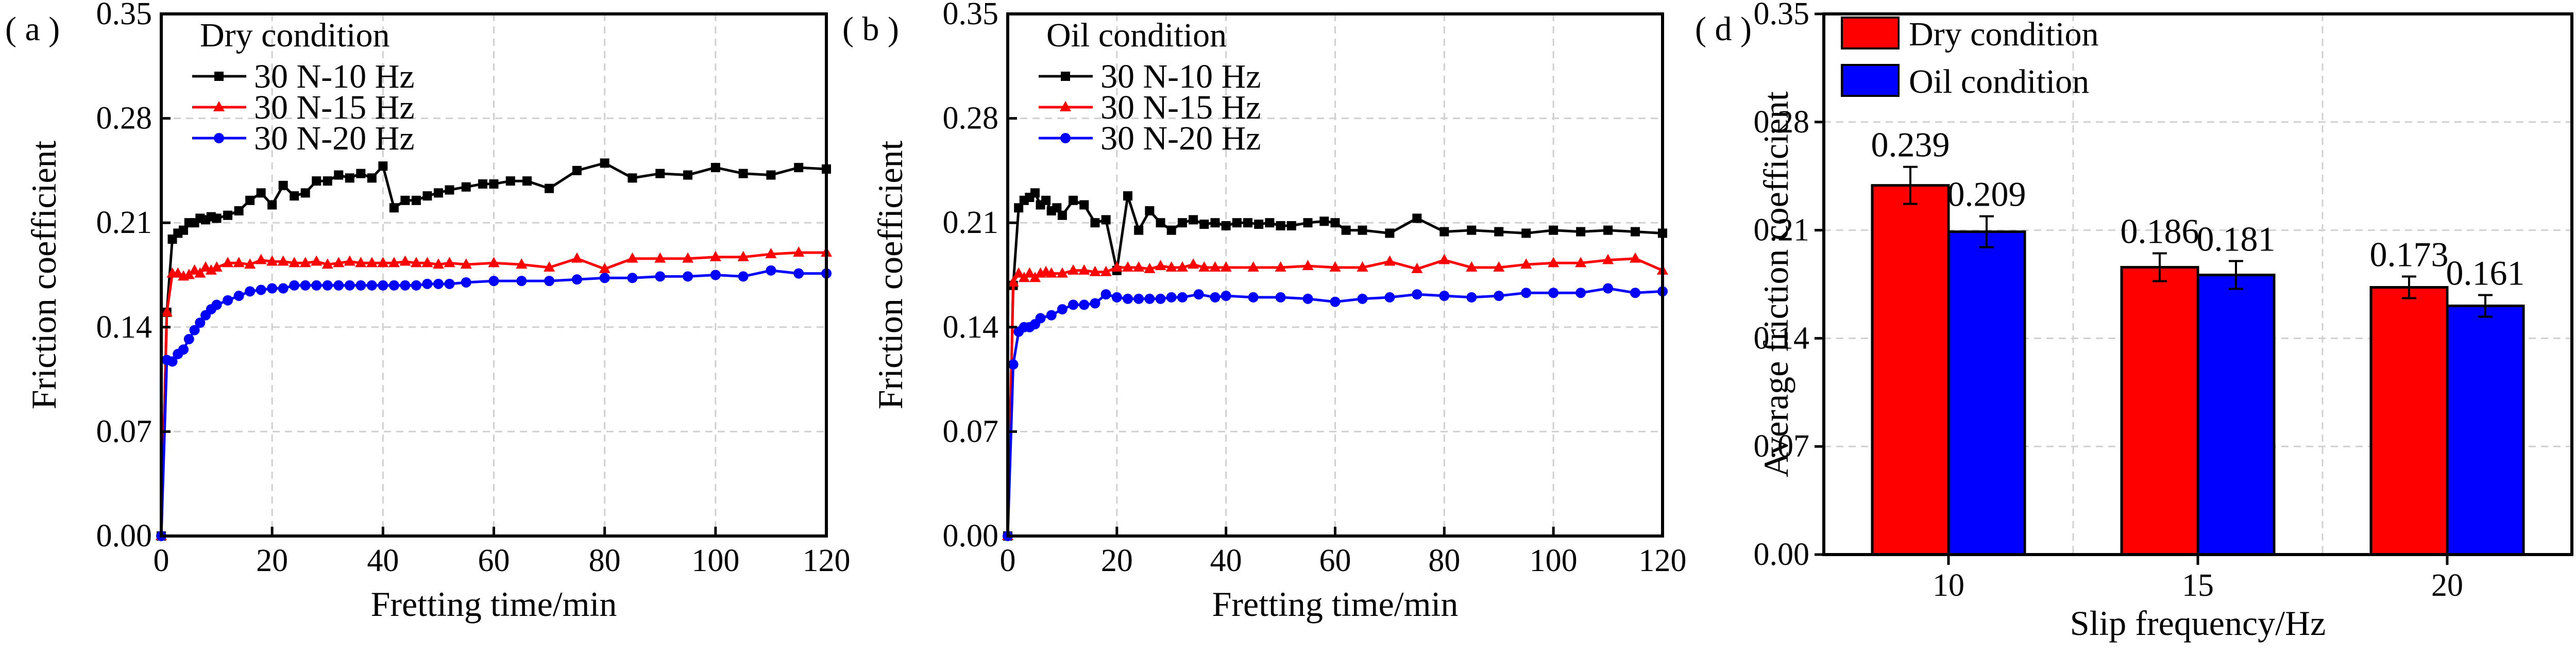 The height and width of the screenshot is (653, 2576). I want to click on panel-b-x-tick-label: 20, so click(1117, 560).